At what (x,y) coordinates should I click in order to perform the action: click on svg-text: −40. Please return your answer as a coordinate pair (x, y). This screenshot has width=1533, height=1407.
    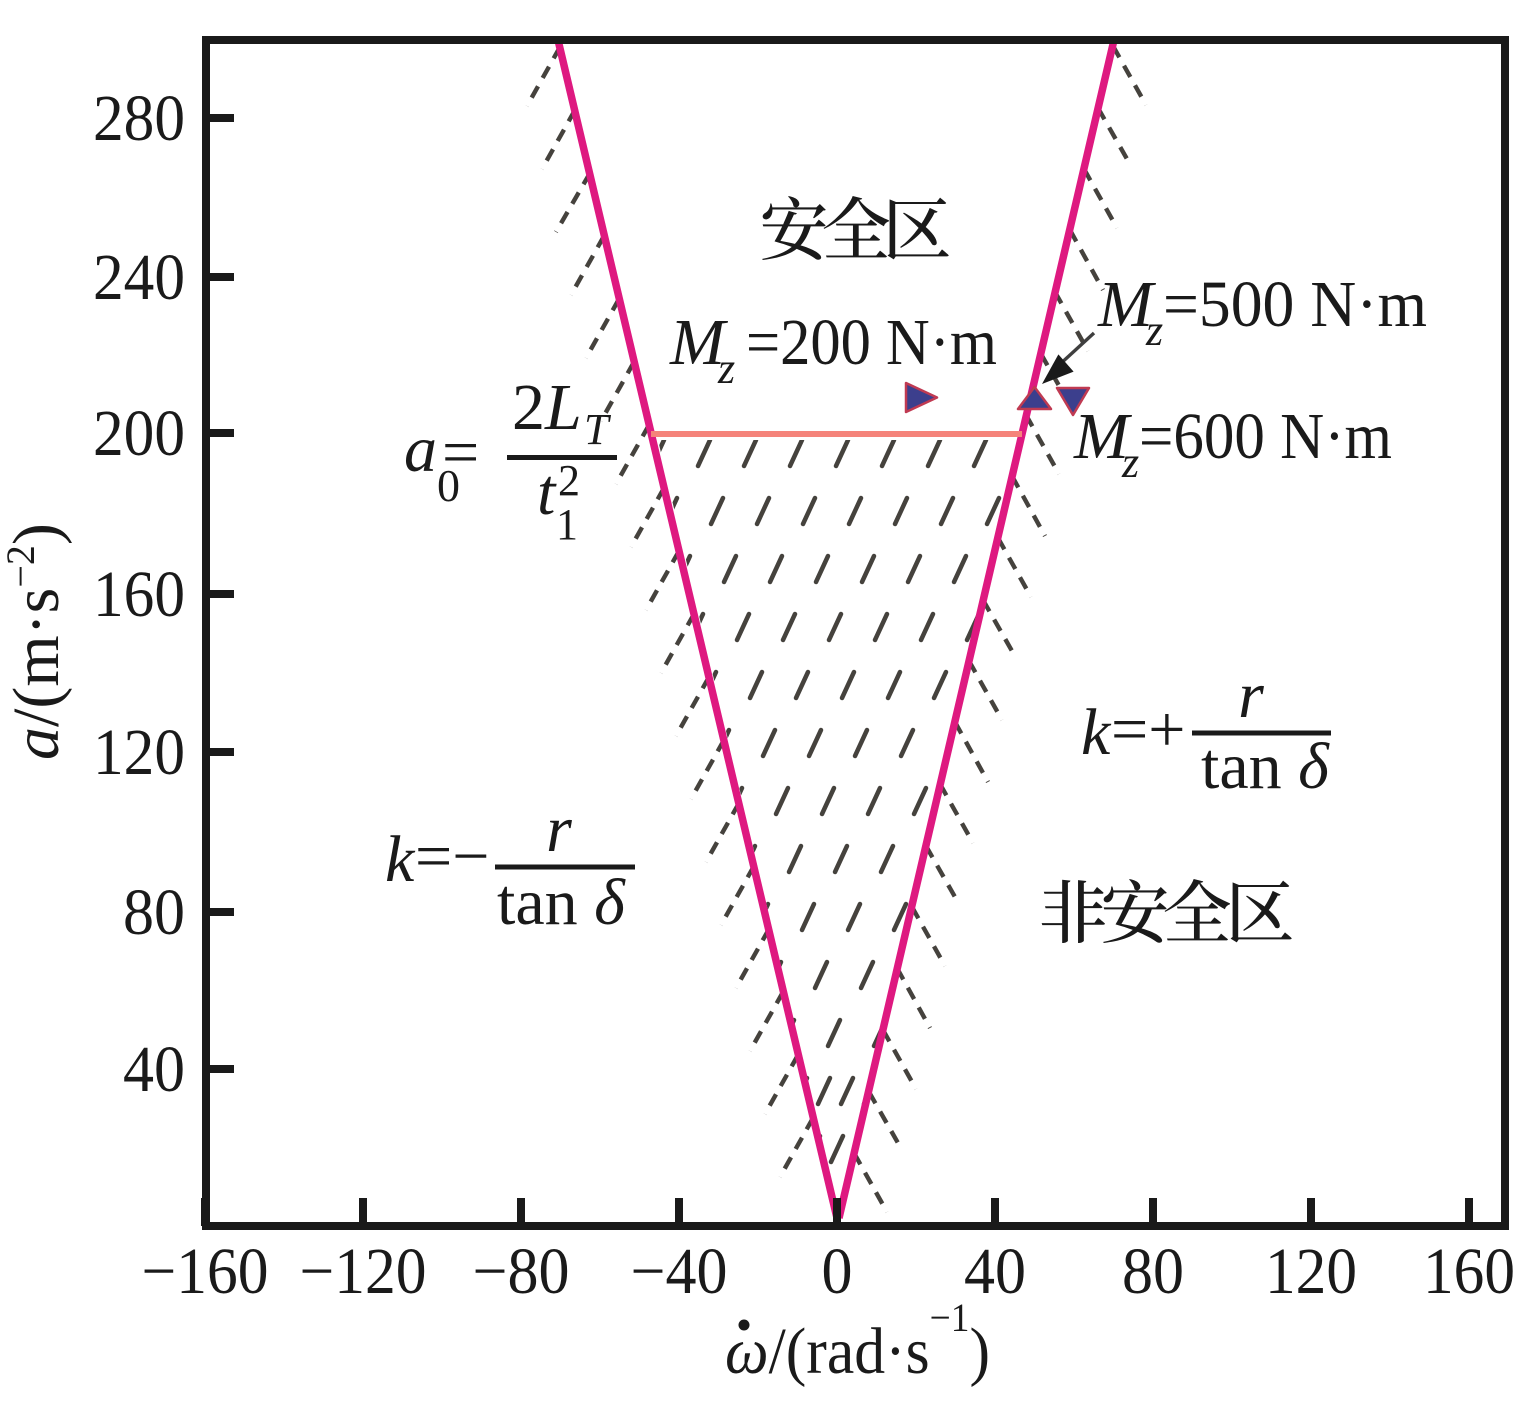
    Looking at the image, I should click on (679, 1271).